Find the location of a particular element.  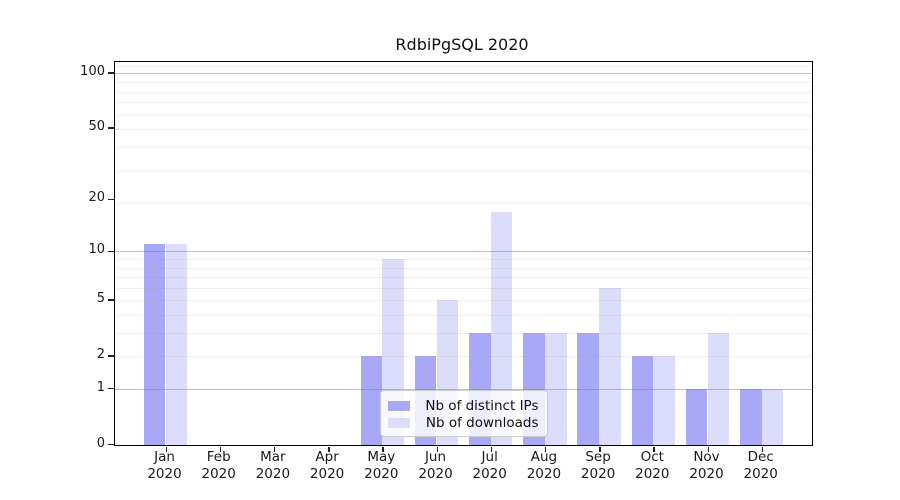

legend-label-distinct-ips: Nb of distinct IPs is located at coordinates (482, 405).